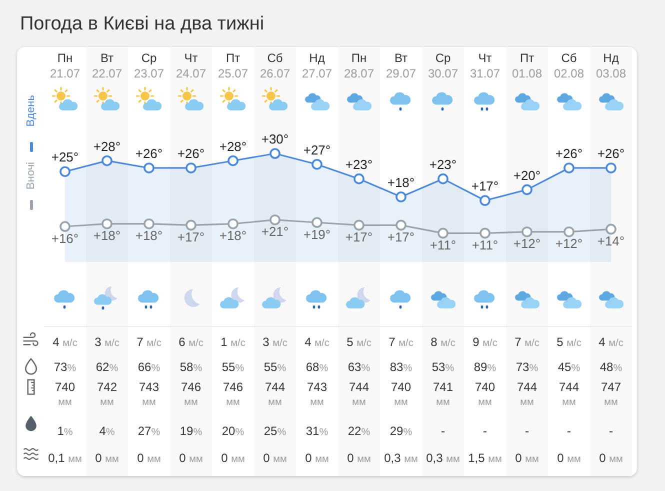 This screenshot has height=491, width=665. What do you see at coordinates (485, 66) in the screenshot?
I see `x-tick-label: Чт 31.07` at bounding box center [485, 66].